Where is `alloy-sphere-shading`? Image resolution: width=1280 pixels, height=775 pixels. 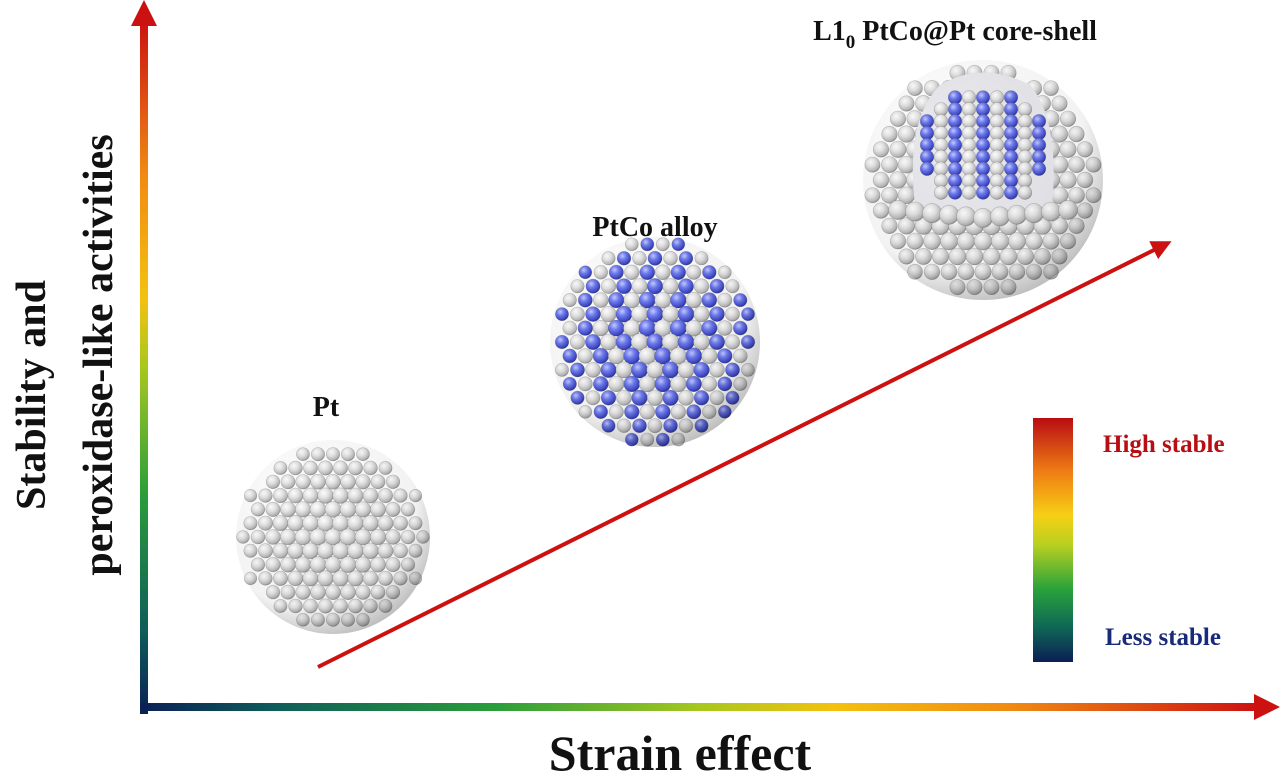
alloy-sphere-shading is located at coordinates (655, 342).